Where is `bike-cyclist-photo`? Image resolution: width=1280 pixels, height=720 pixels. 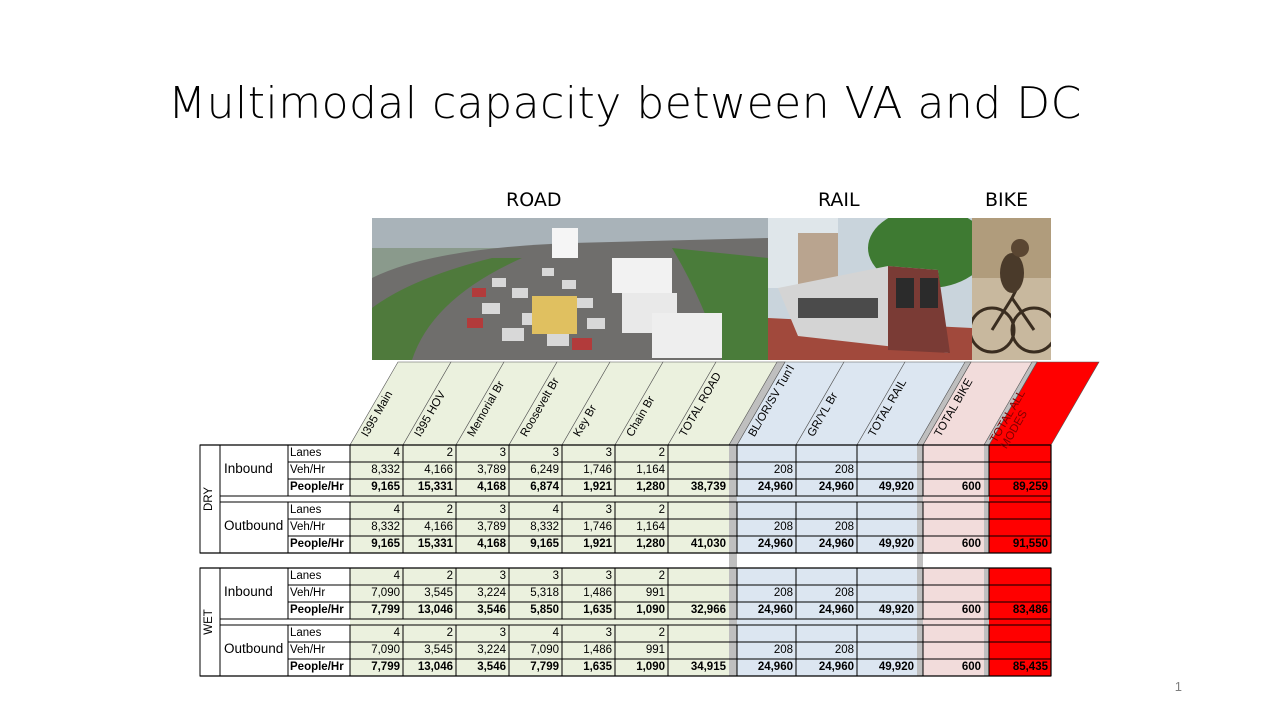
bike-cyclist-photo is located at coordinates (1011, 289).